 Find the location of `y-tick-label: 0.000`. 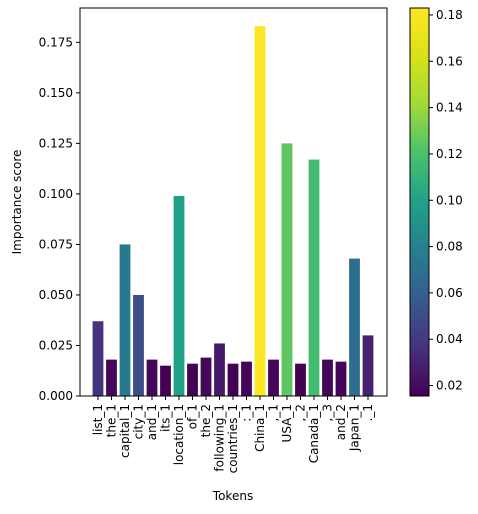

y-tick-label: 0.000 is located at coordinates (56, 396).